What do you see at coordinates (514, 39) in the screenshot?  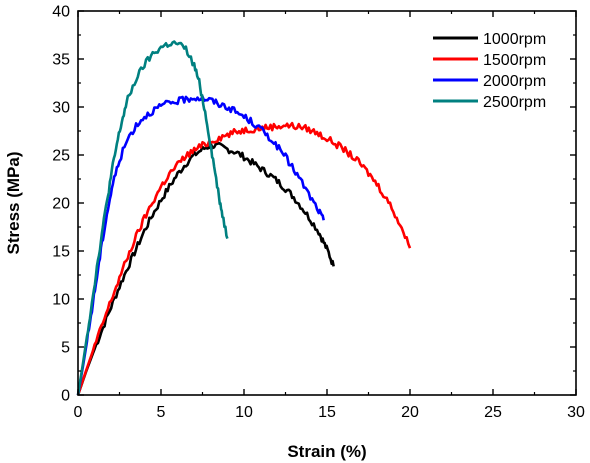 I see `legend-label: 1000rpm` at bounding box center [514, 39].